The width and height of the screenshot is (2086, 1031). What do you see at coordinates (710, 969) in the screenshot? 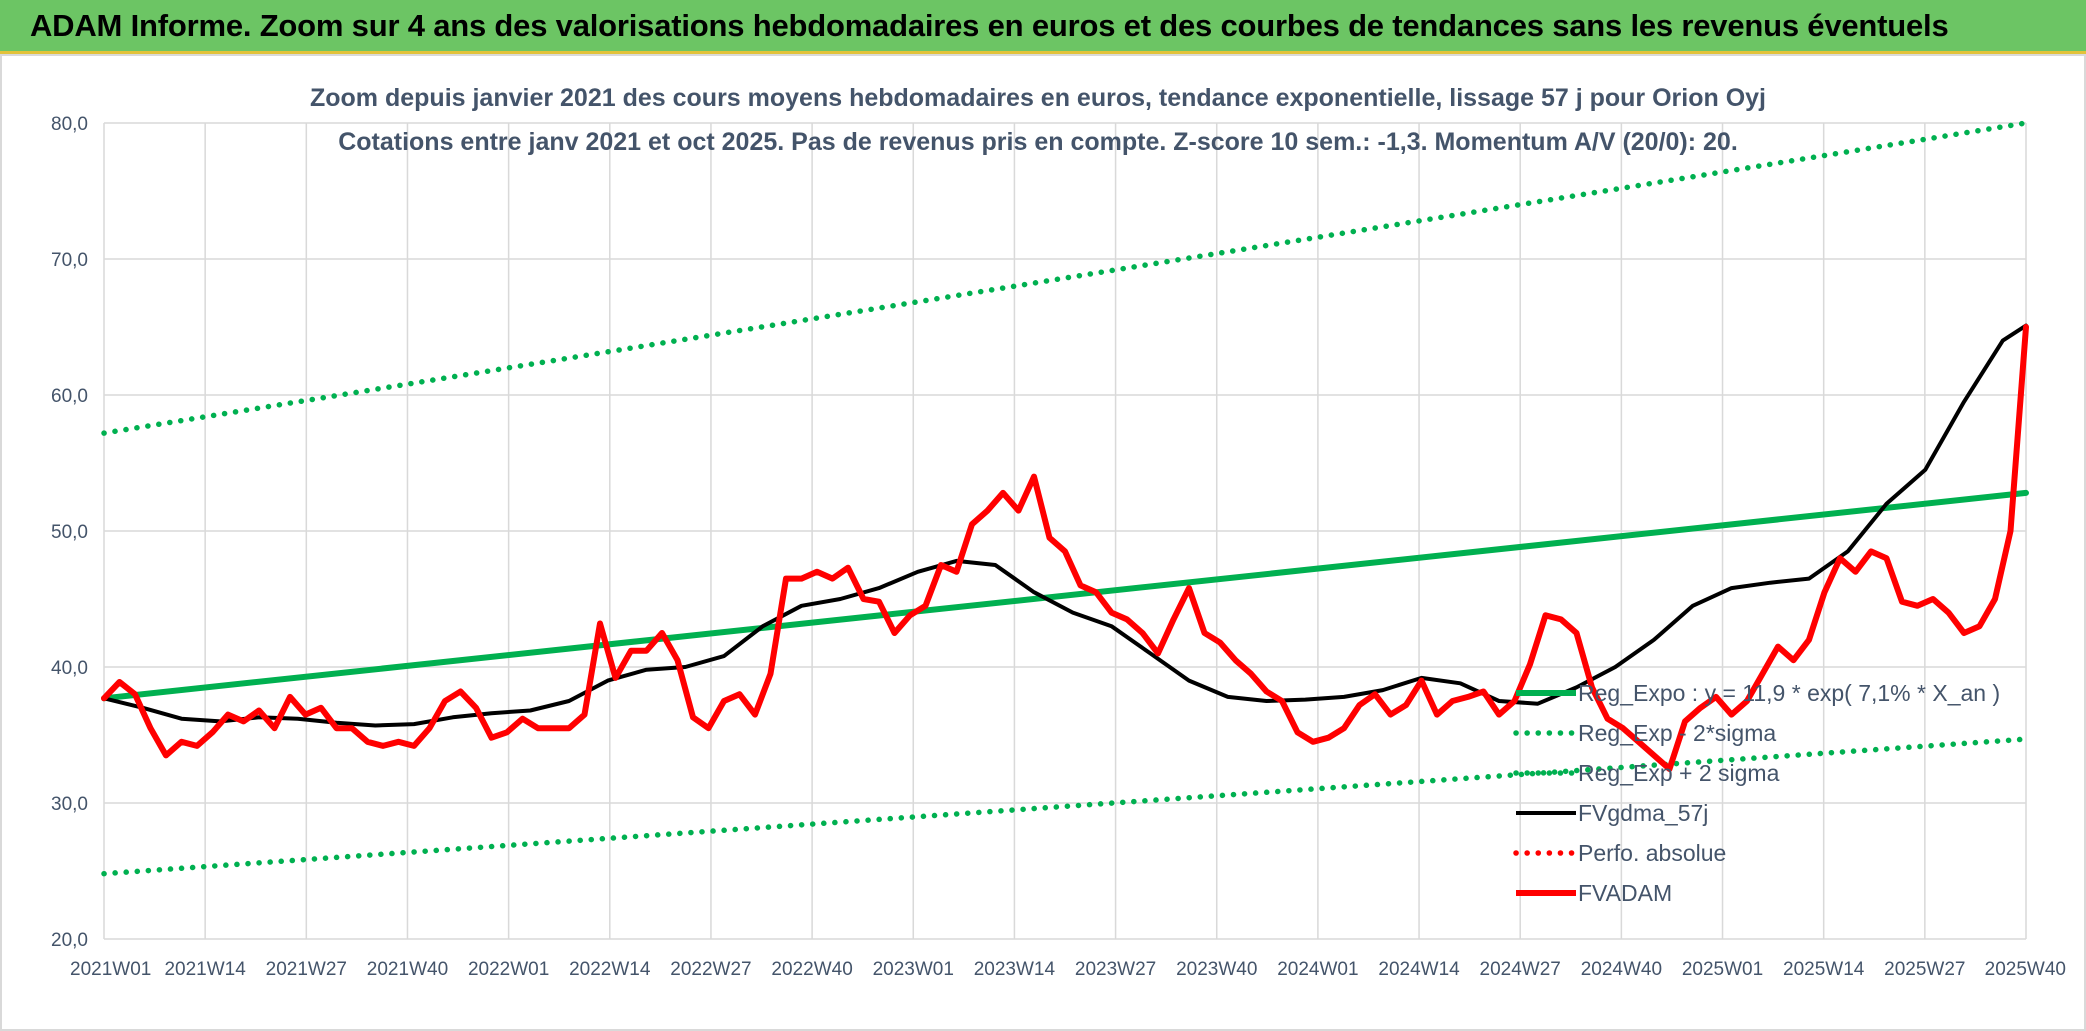
I see `x-tick-label: 2022W27` at bounding box center [710, 969].